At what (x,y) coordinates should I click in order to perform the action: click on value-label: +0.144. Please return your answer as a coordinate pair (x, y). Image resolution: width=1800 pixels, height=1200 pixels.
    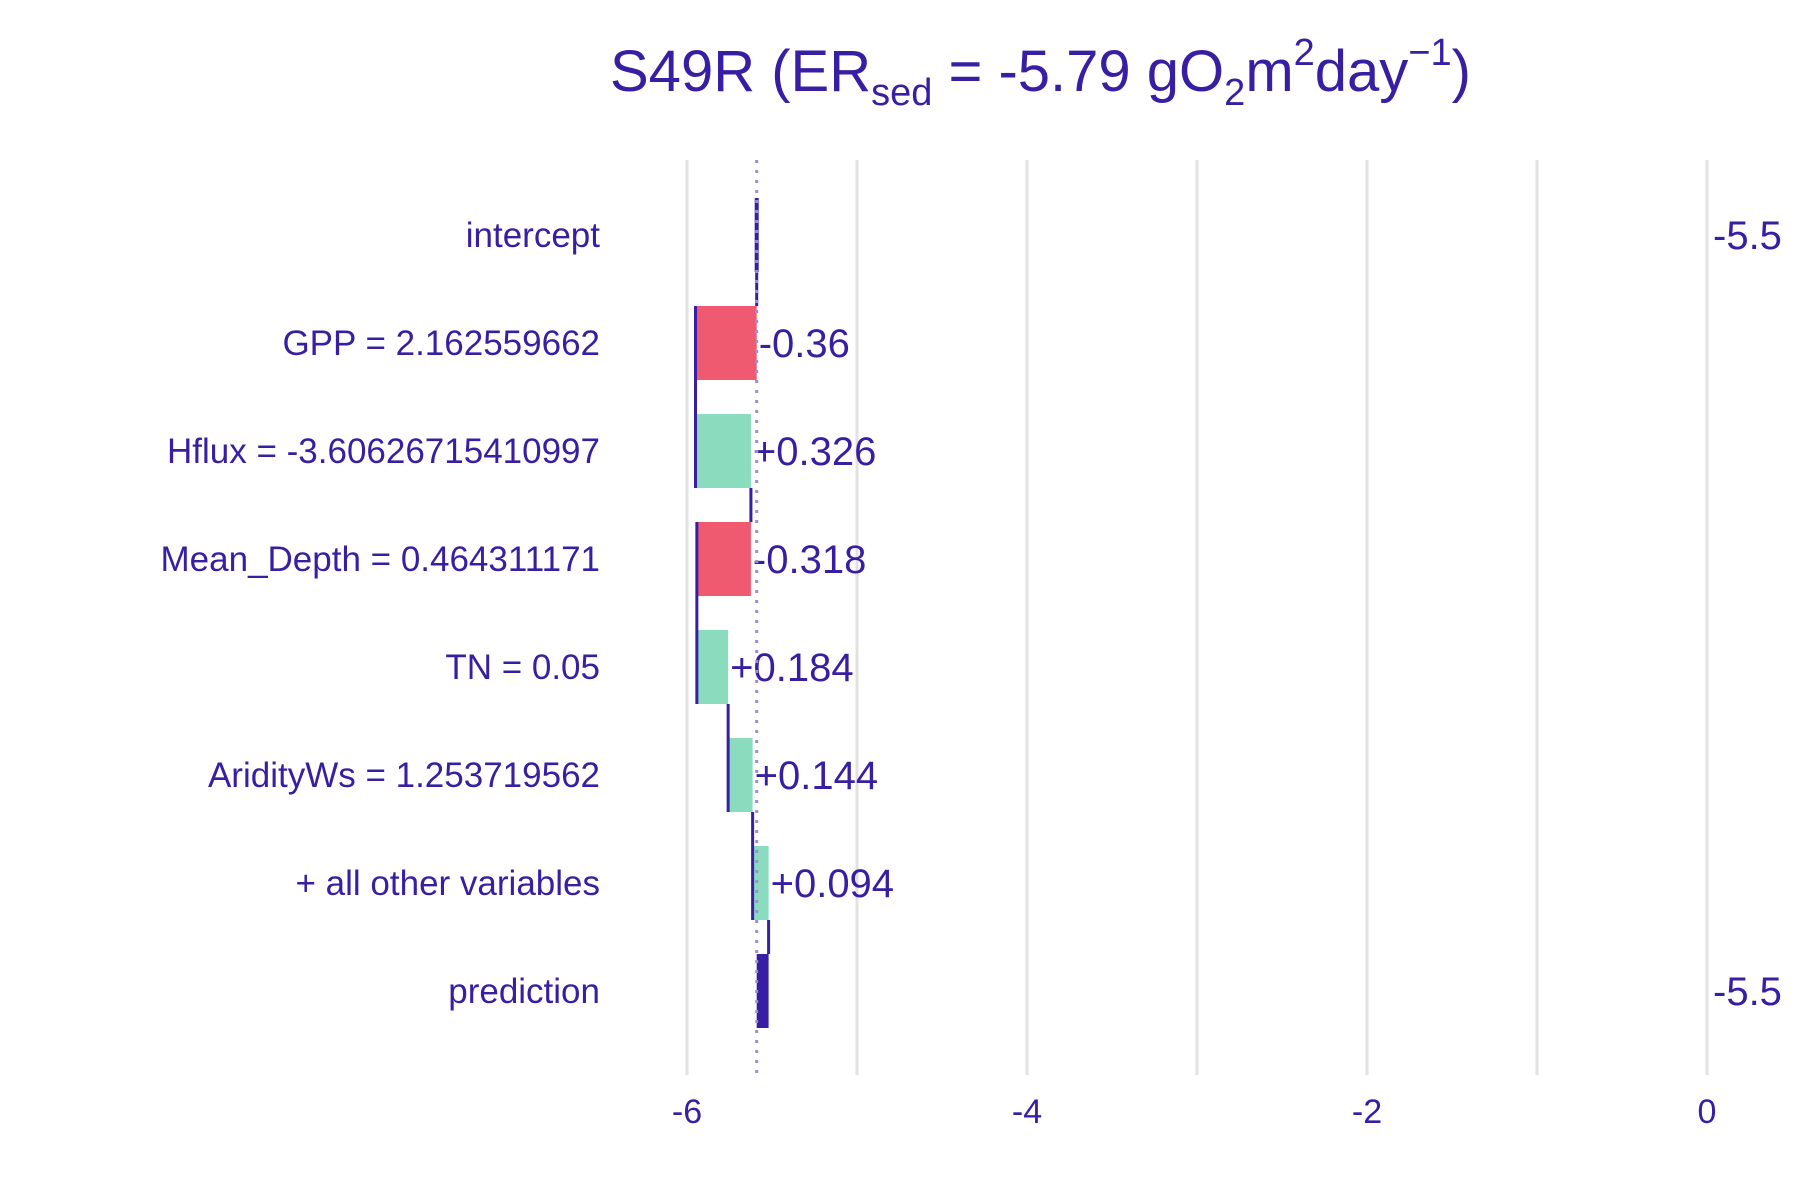
    Looking at the image, I should click on (816, 776).